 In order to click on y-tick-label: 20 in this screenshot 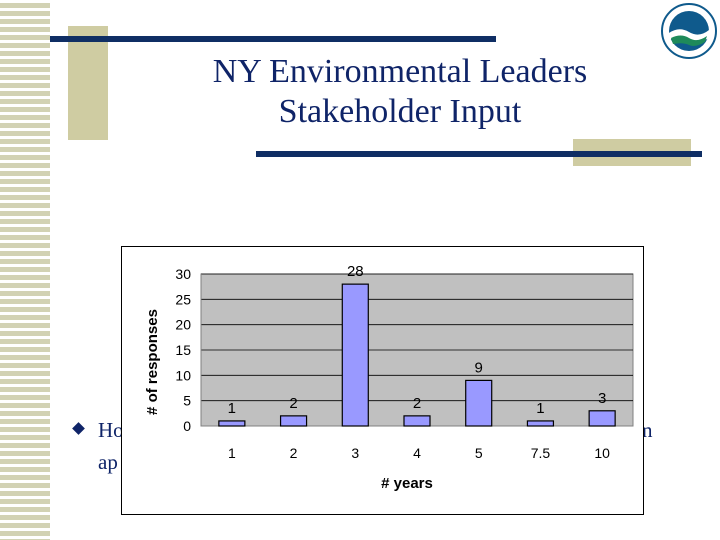, I will do `click(183, 325)`.